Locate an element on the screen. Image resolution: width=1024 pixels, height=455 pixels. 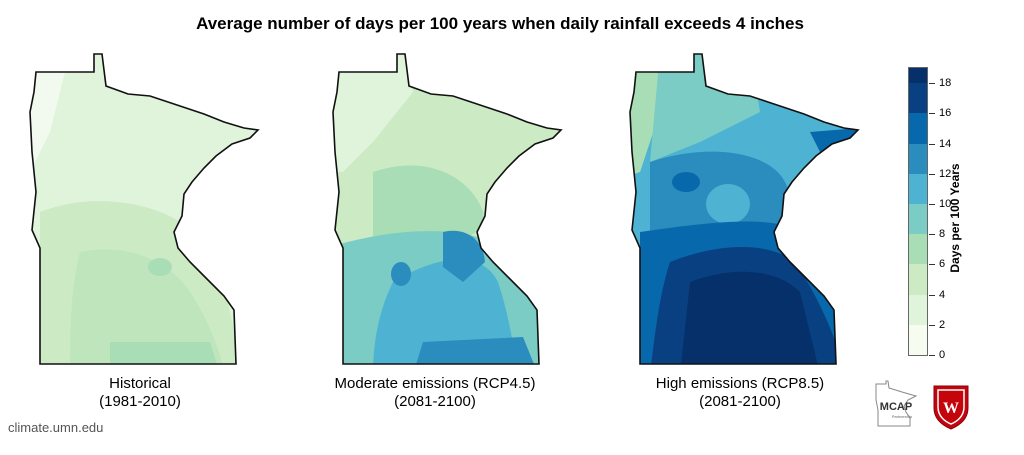
colorbar-tick-label: 2 is located at coordinates (942, 324).